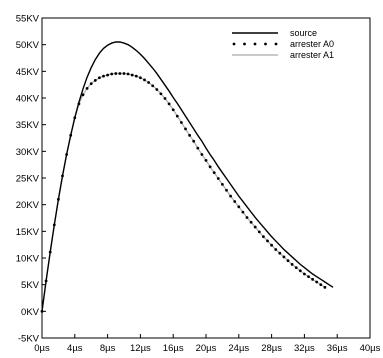  I want to click on y-tick-label: 0KV, so click(30, 312).